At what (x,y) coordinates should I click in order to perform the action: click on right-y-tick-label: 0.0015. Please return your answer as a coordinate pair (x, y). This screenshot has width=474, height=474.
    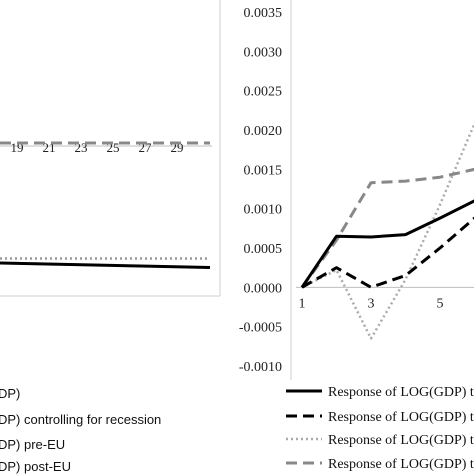
    Looking at the image, I should click on (263, 170).